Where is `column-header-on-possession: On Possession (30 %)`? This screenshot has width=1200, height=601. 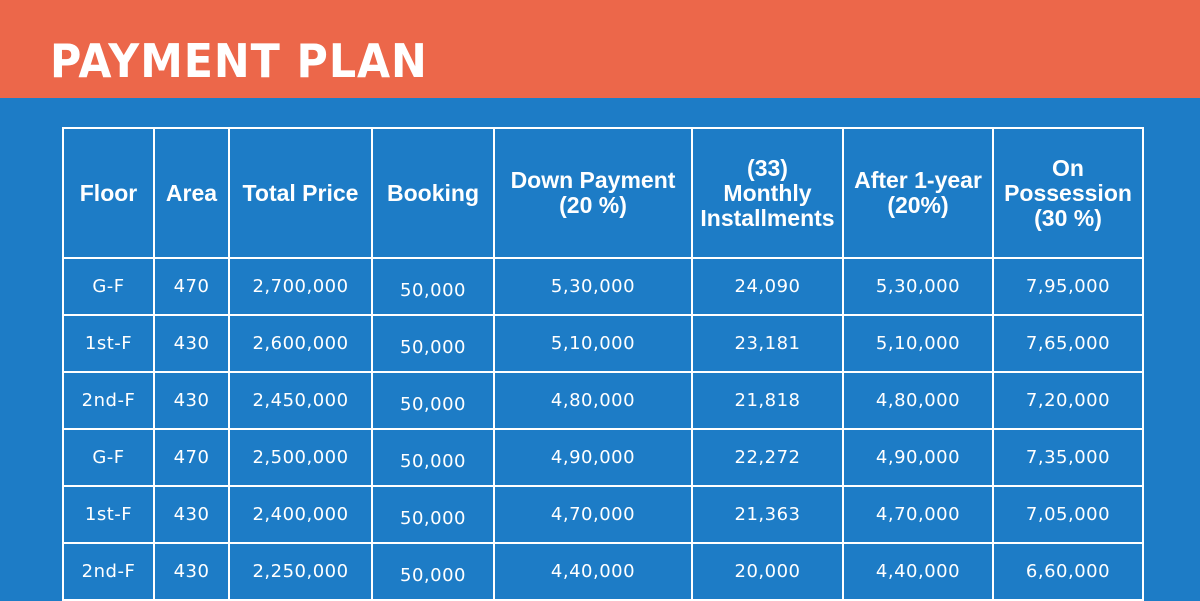 column-header-on-possession: On Possession (30 %) is located at coordinates (1068, 193).